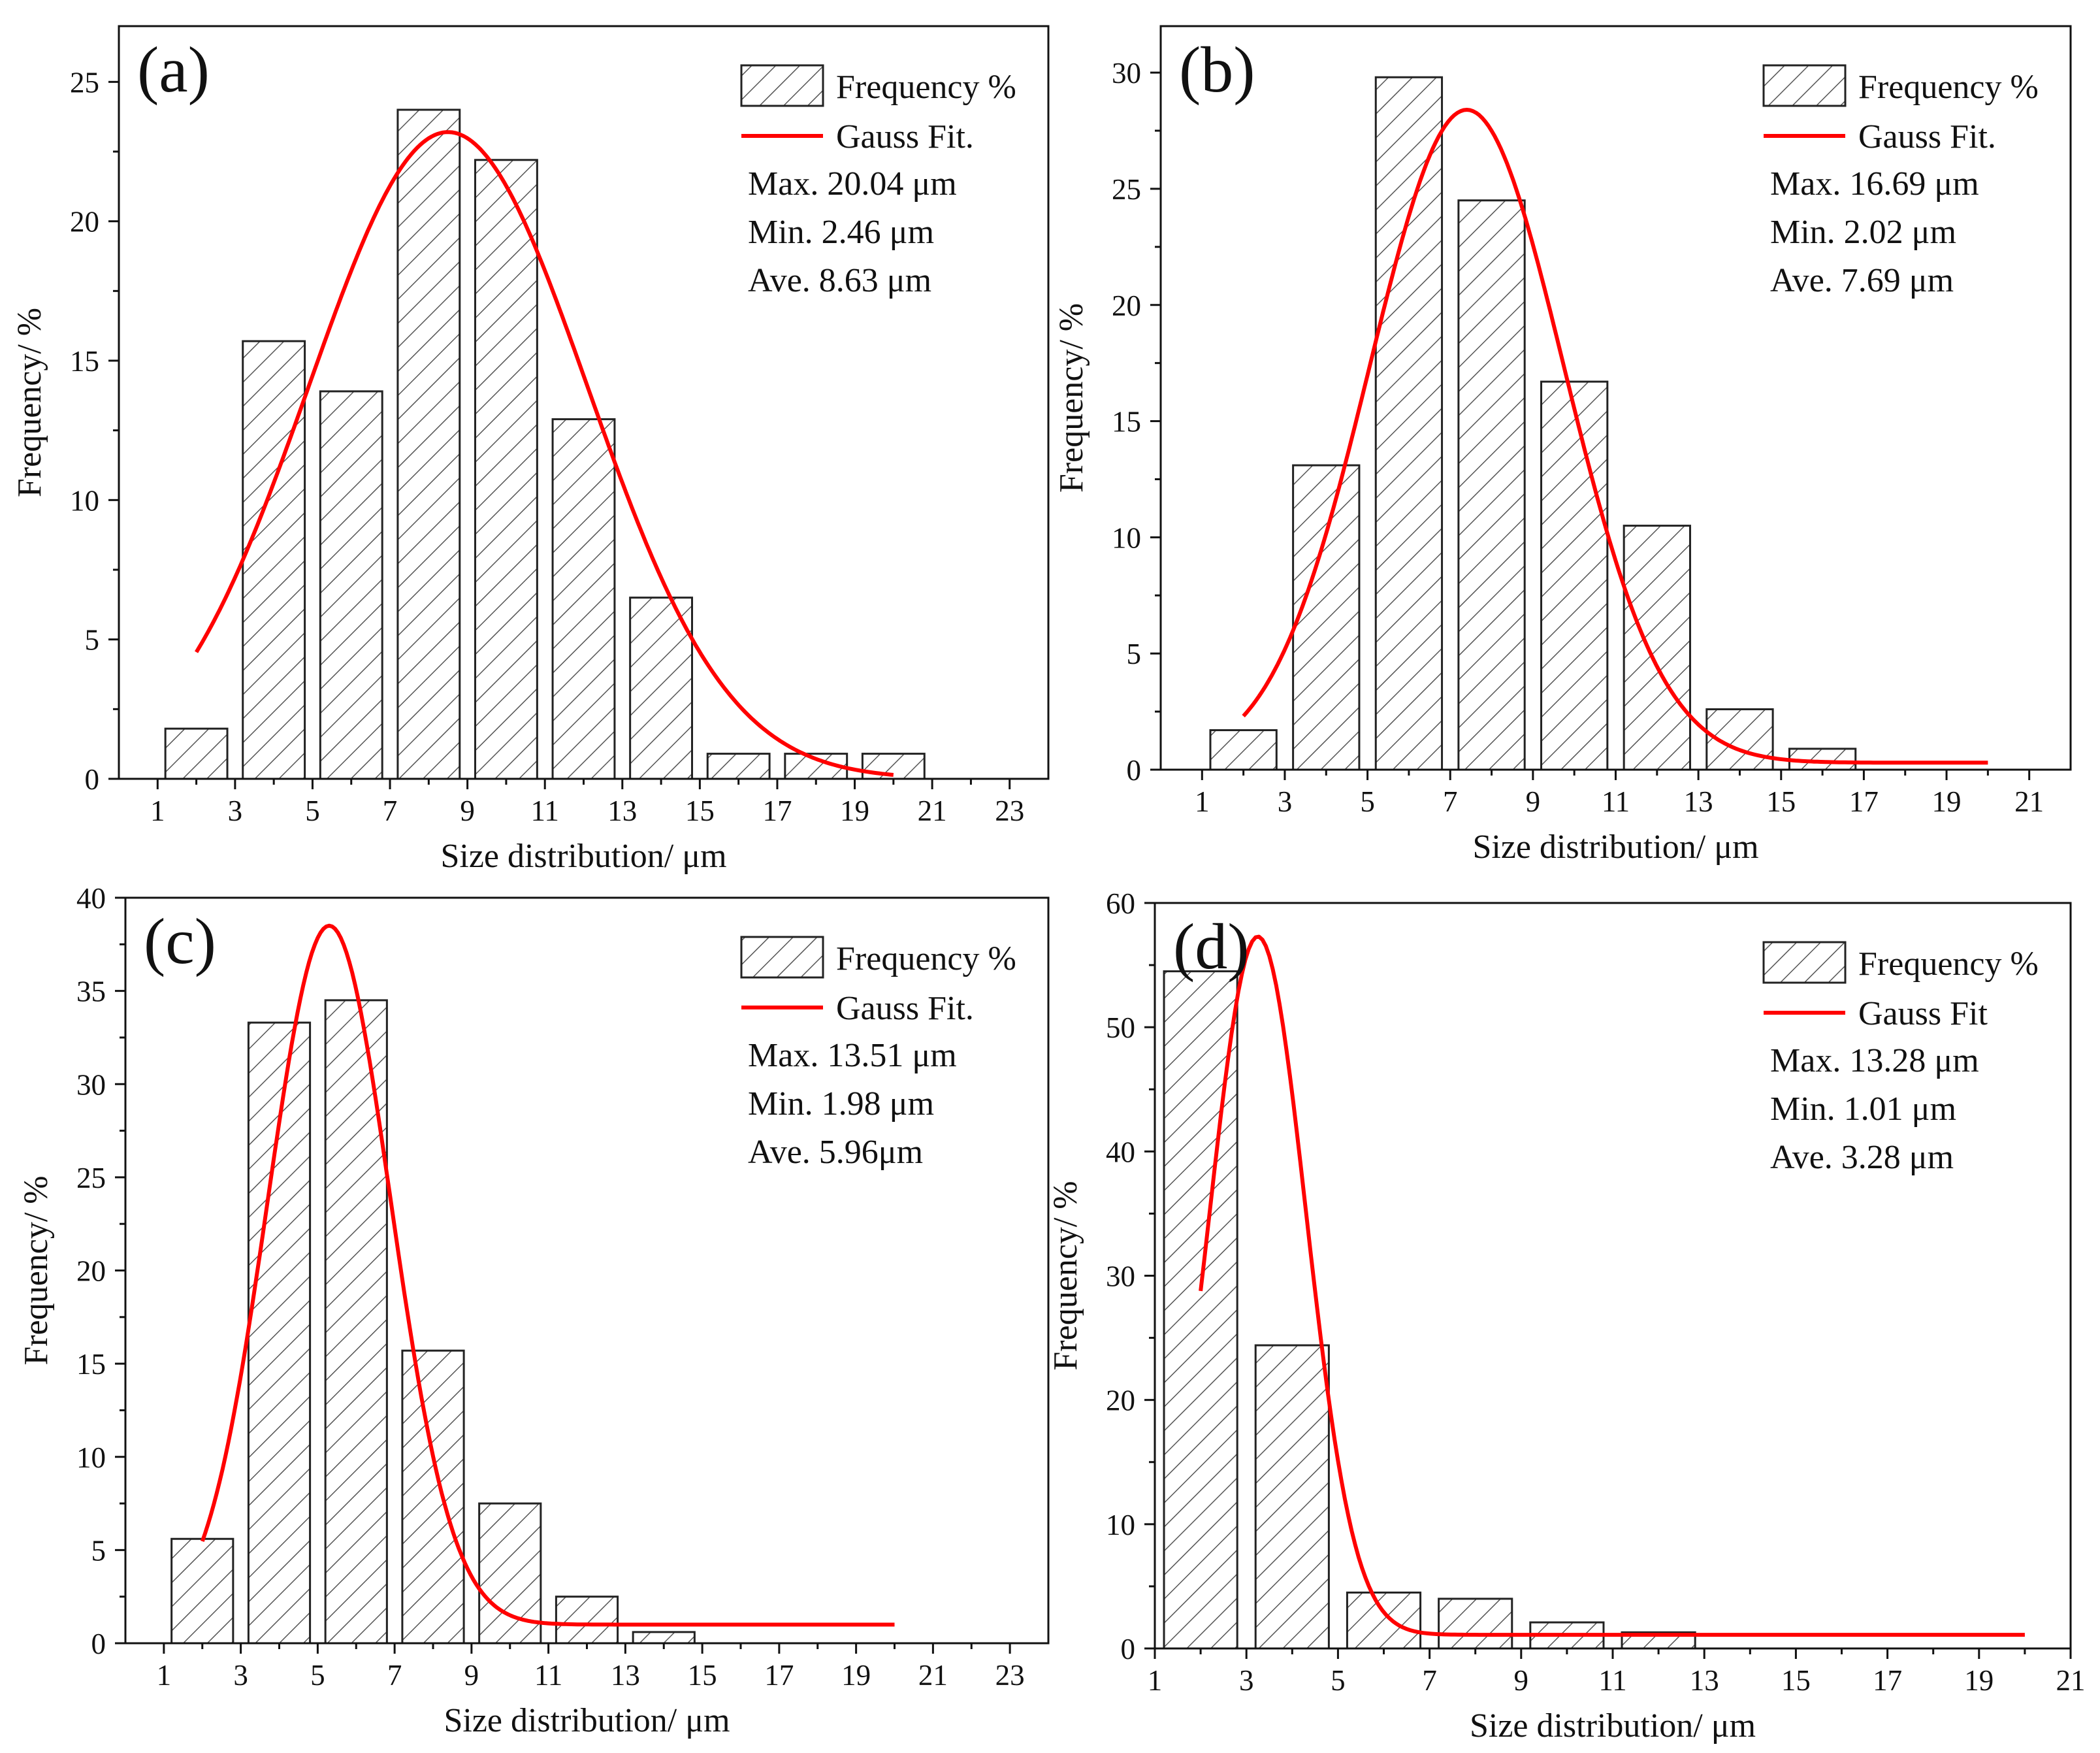 The height and width of the screenshot is (1753, 2100). Describe the element at coordinates (1923, 1014) in the screenshot. I see `legend-line-label: Gauss Fit` at that location.